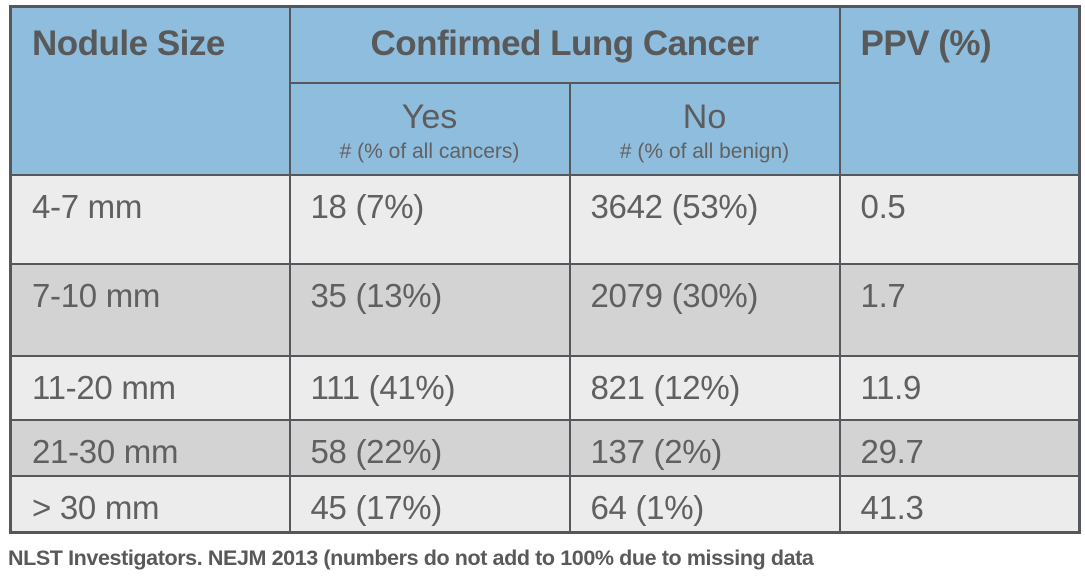 The height and width of the screenshot is (588, 1085). What do you see at coordinates (150, 504) in the screenshot?
I see `cell-size: > 30 mm` at bounding box center [150, 504].